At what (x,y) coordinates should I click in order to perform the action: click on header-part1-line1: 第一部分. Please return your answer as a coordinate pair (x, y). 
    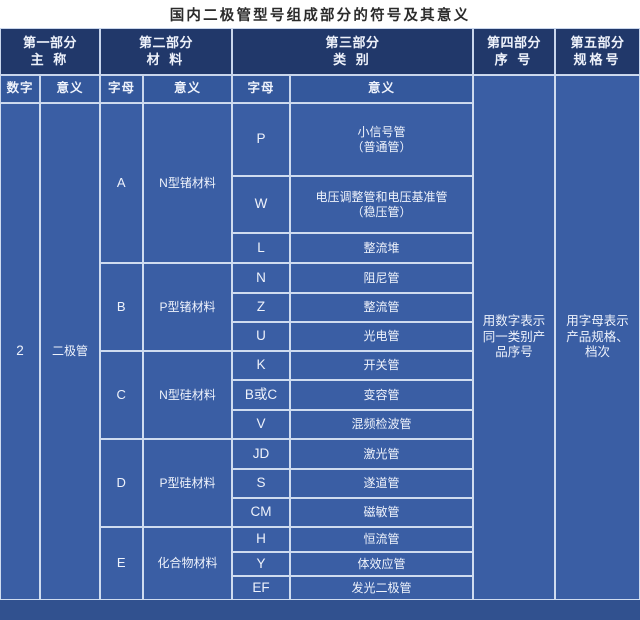
    Looking at the image, I should click on (49, 43).